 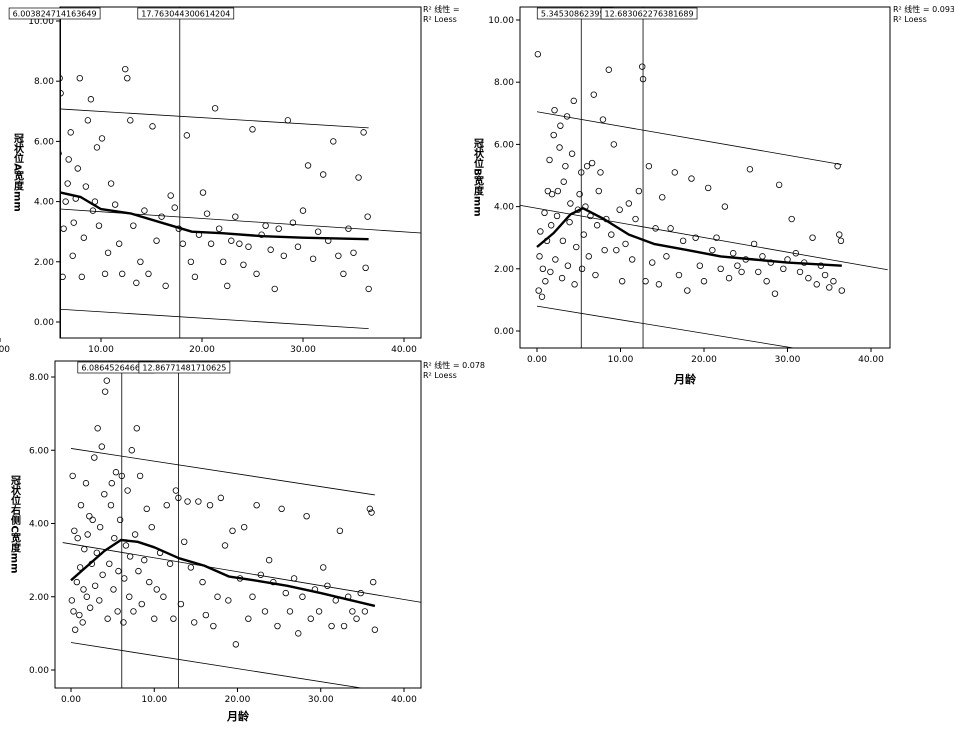 What do you see at coordinates (41, 22) in the screenshot?
I see `y-tick-label: 10.00` at bounding box center [41, 22].